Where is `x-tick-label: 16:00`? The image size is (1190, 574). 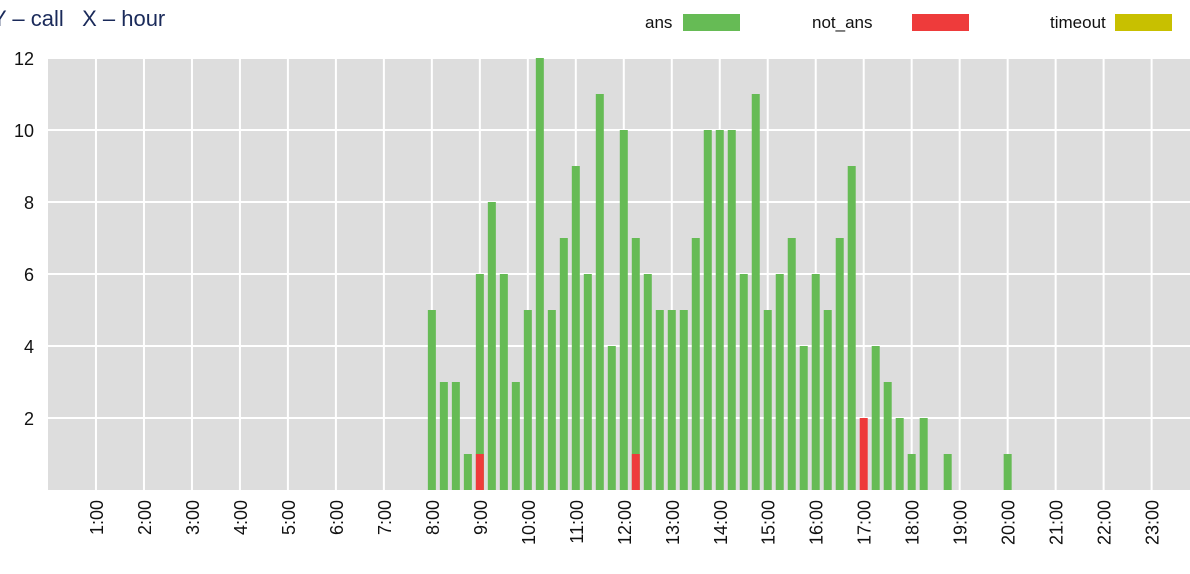
x-tick-label: 16:00 is located at coordinates (817, 522).